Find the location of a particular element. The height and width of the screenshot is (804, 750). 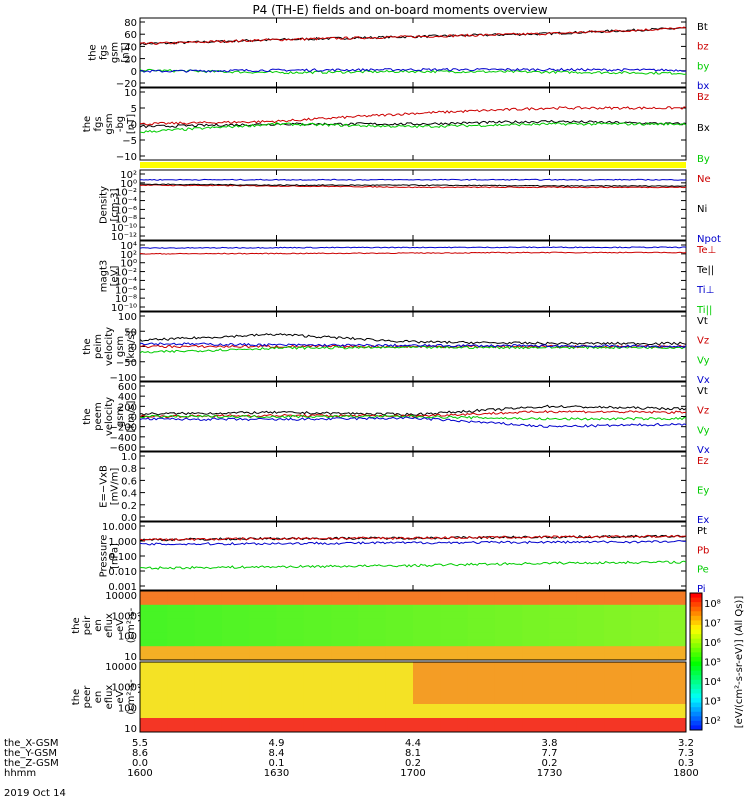

legend-entry: bx is located at coordinates (703, 86).